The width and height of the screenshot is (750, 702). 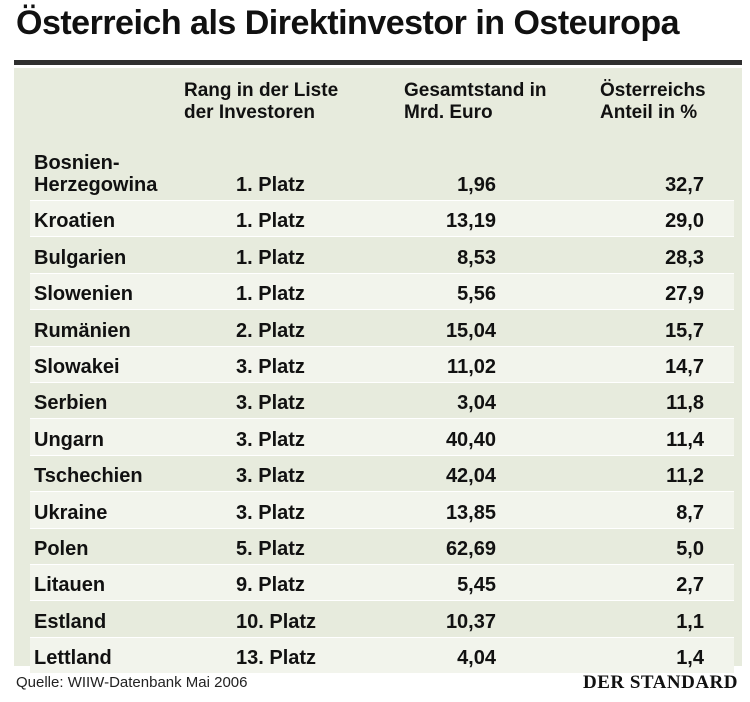 What do you see at coordinates (690, 585) in the screenshot?
I see `share-cell: 2,7` at bounding box center [690, 585].